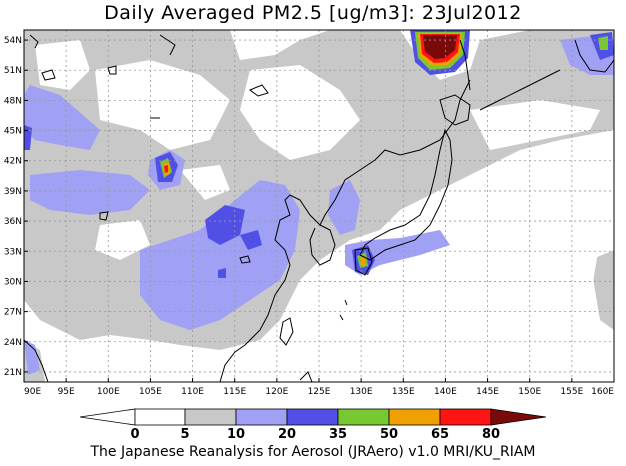 Image resolution: width=626 pixels, height=466 pixels. Describe the element at coordinates (13, 41) in the screenshot. I see `lat-tick-label: 54N` at that location.